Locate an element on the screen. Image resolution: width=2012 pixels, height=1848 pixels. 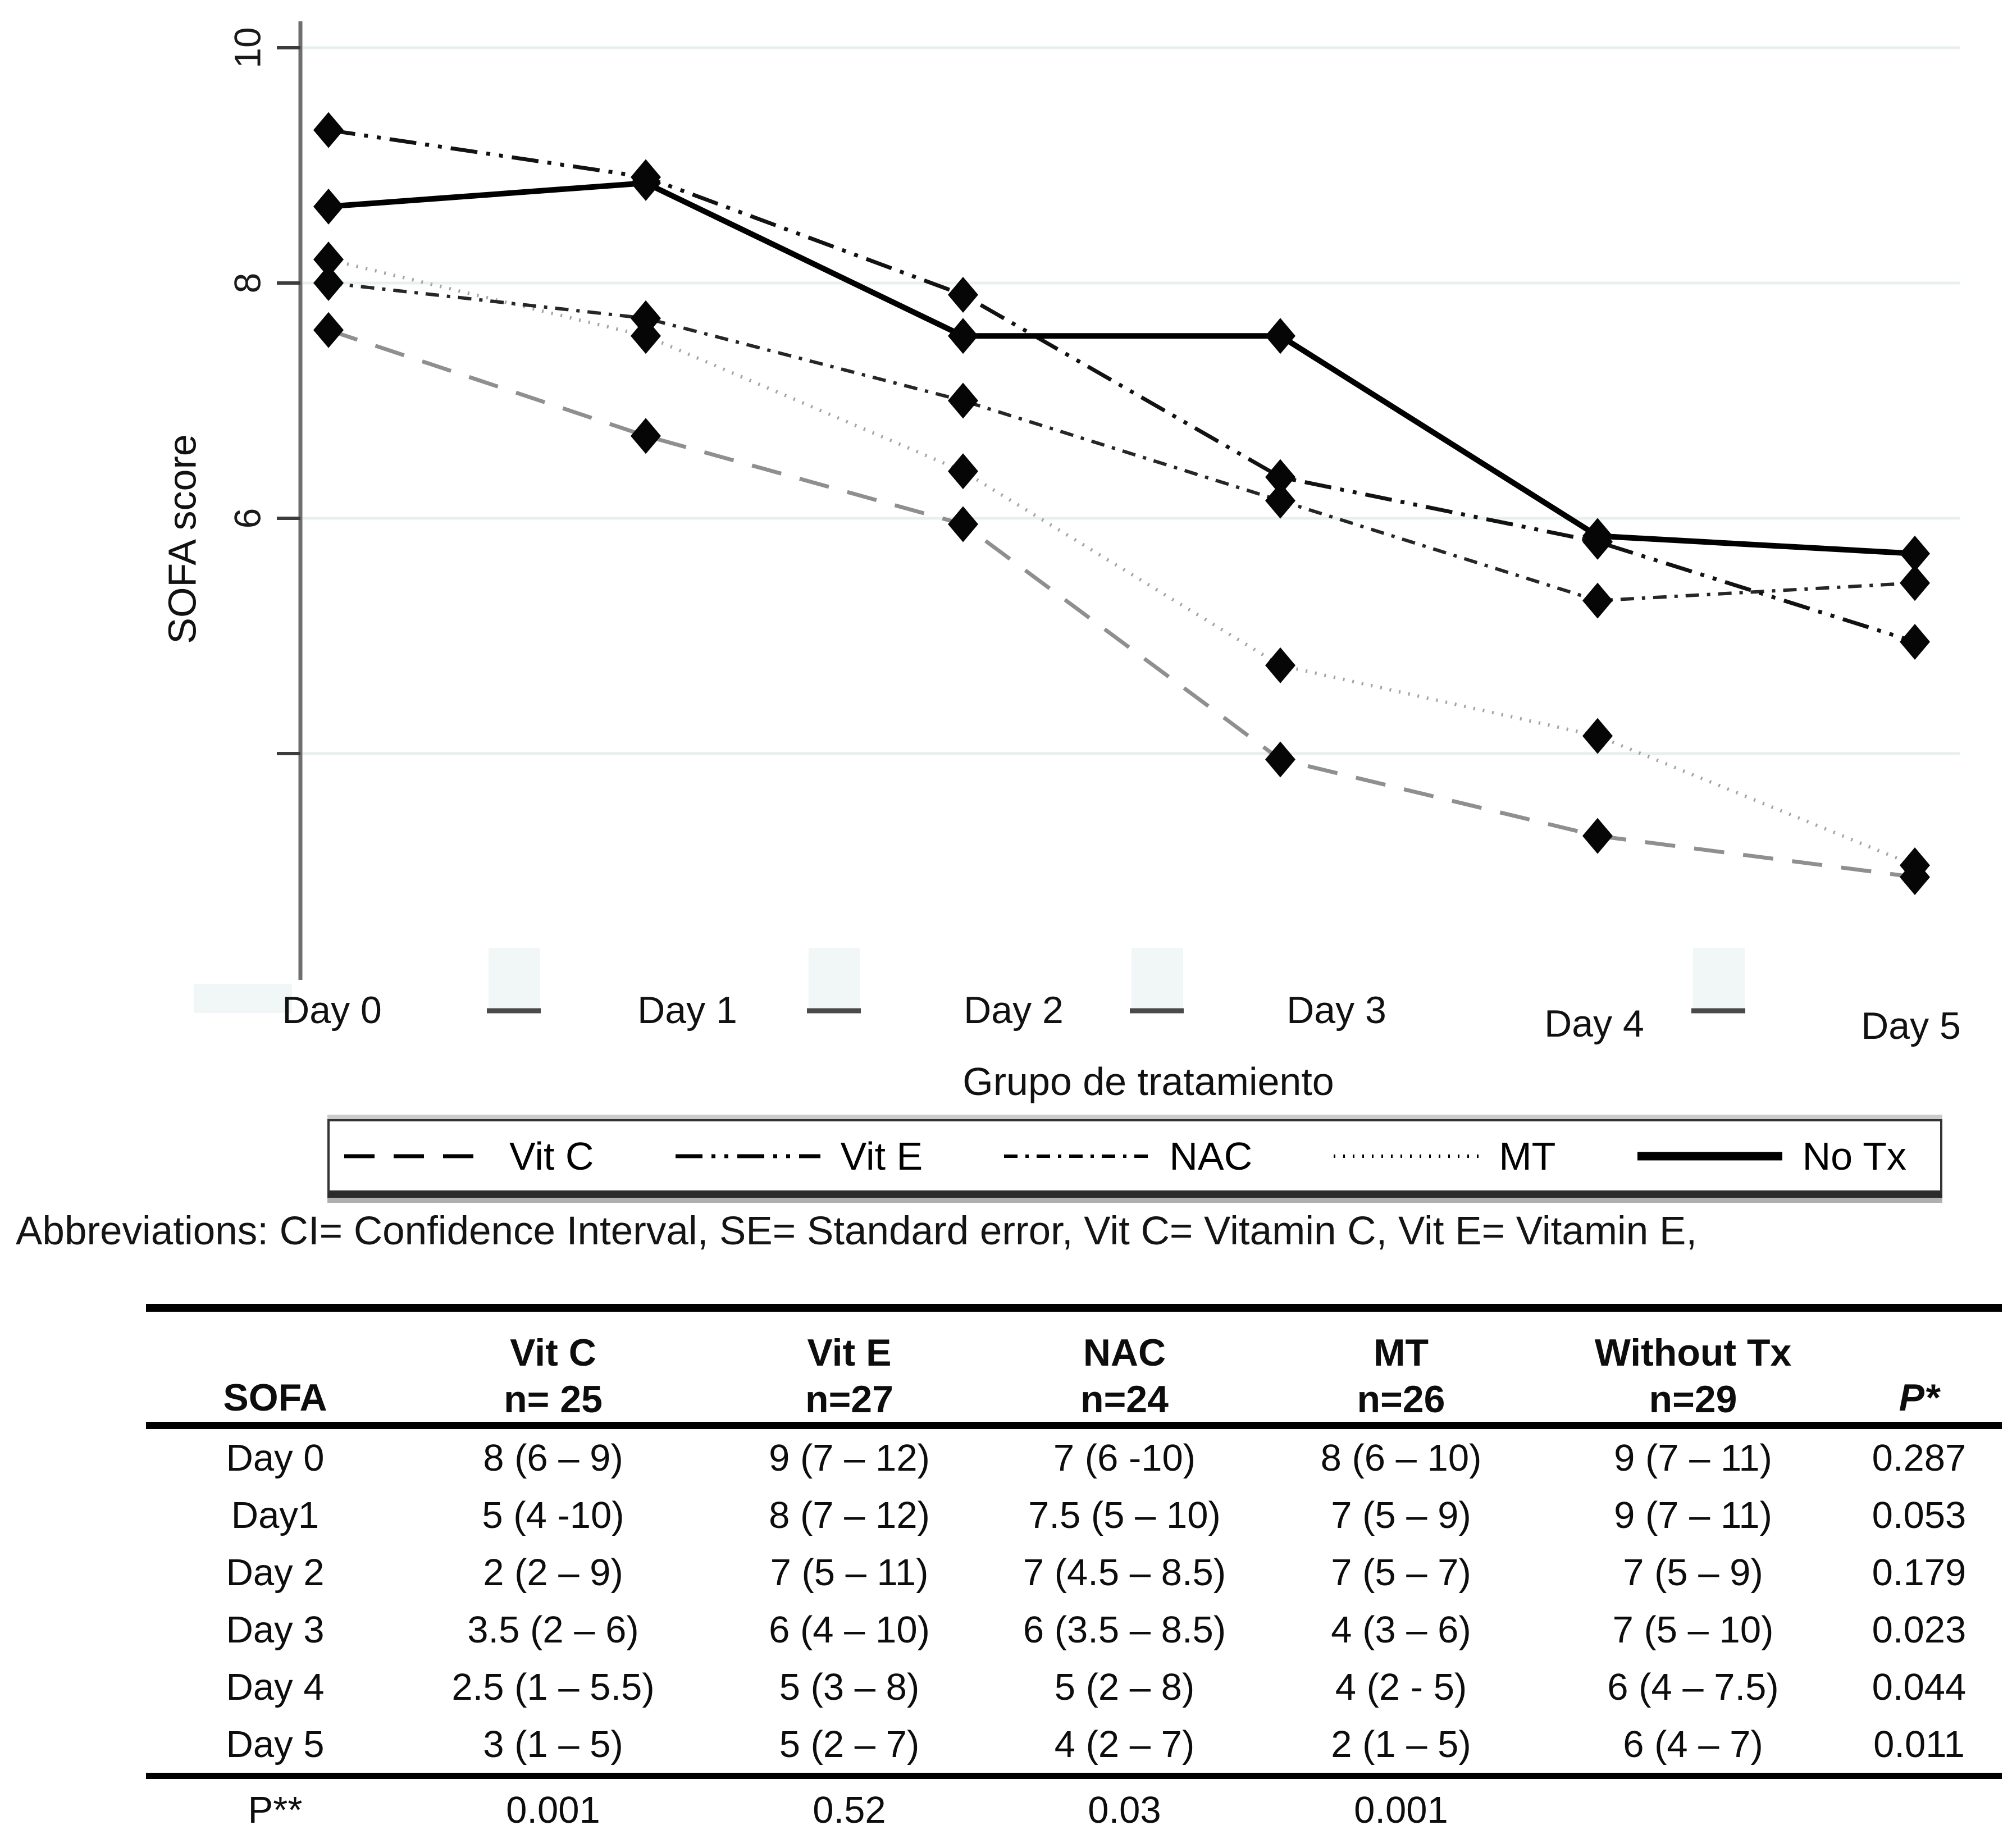
cell: 0.053 is located at coordinates (1919, 1515).